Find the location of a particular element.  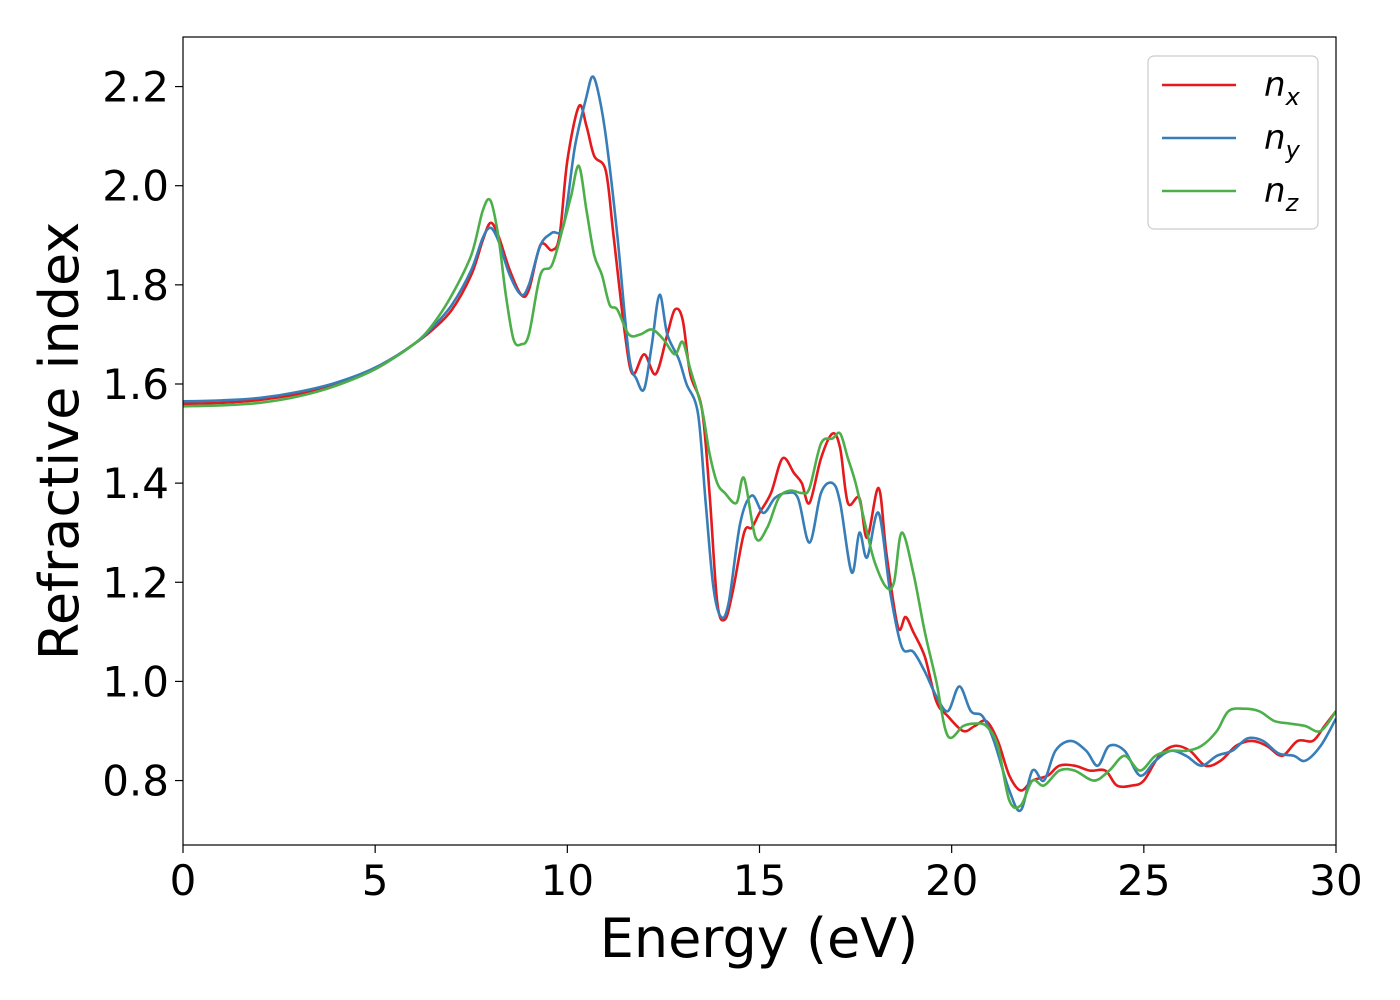

x-tick-label: 10 is located at coordinates (567, 880).